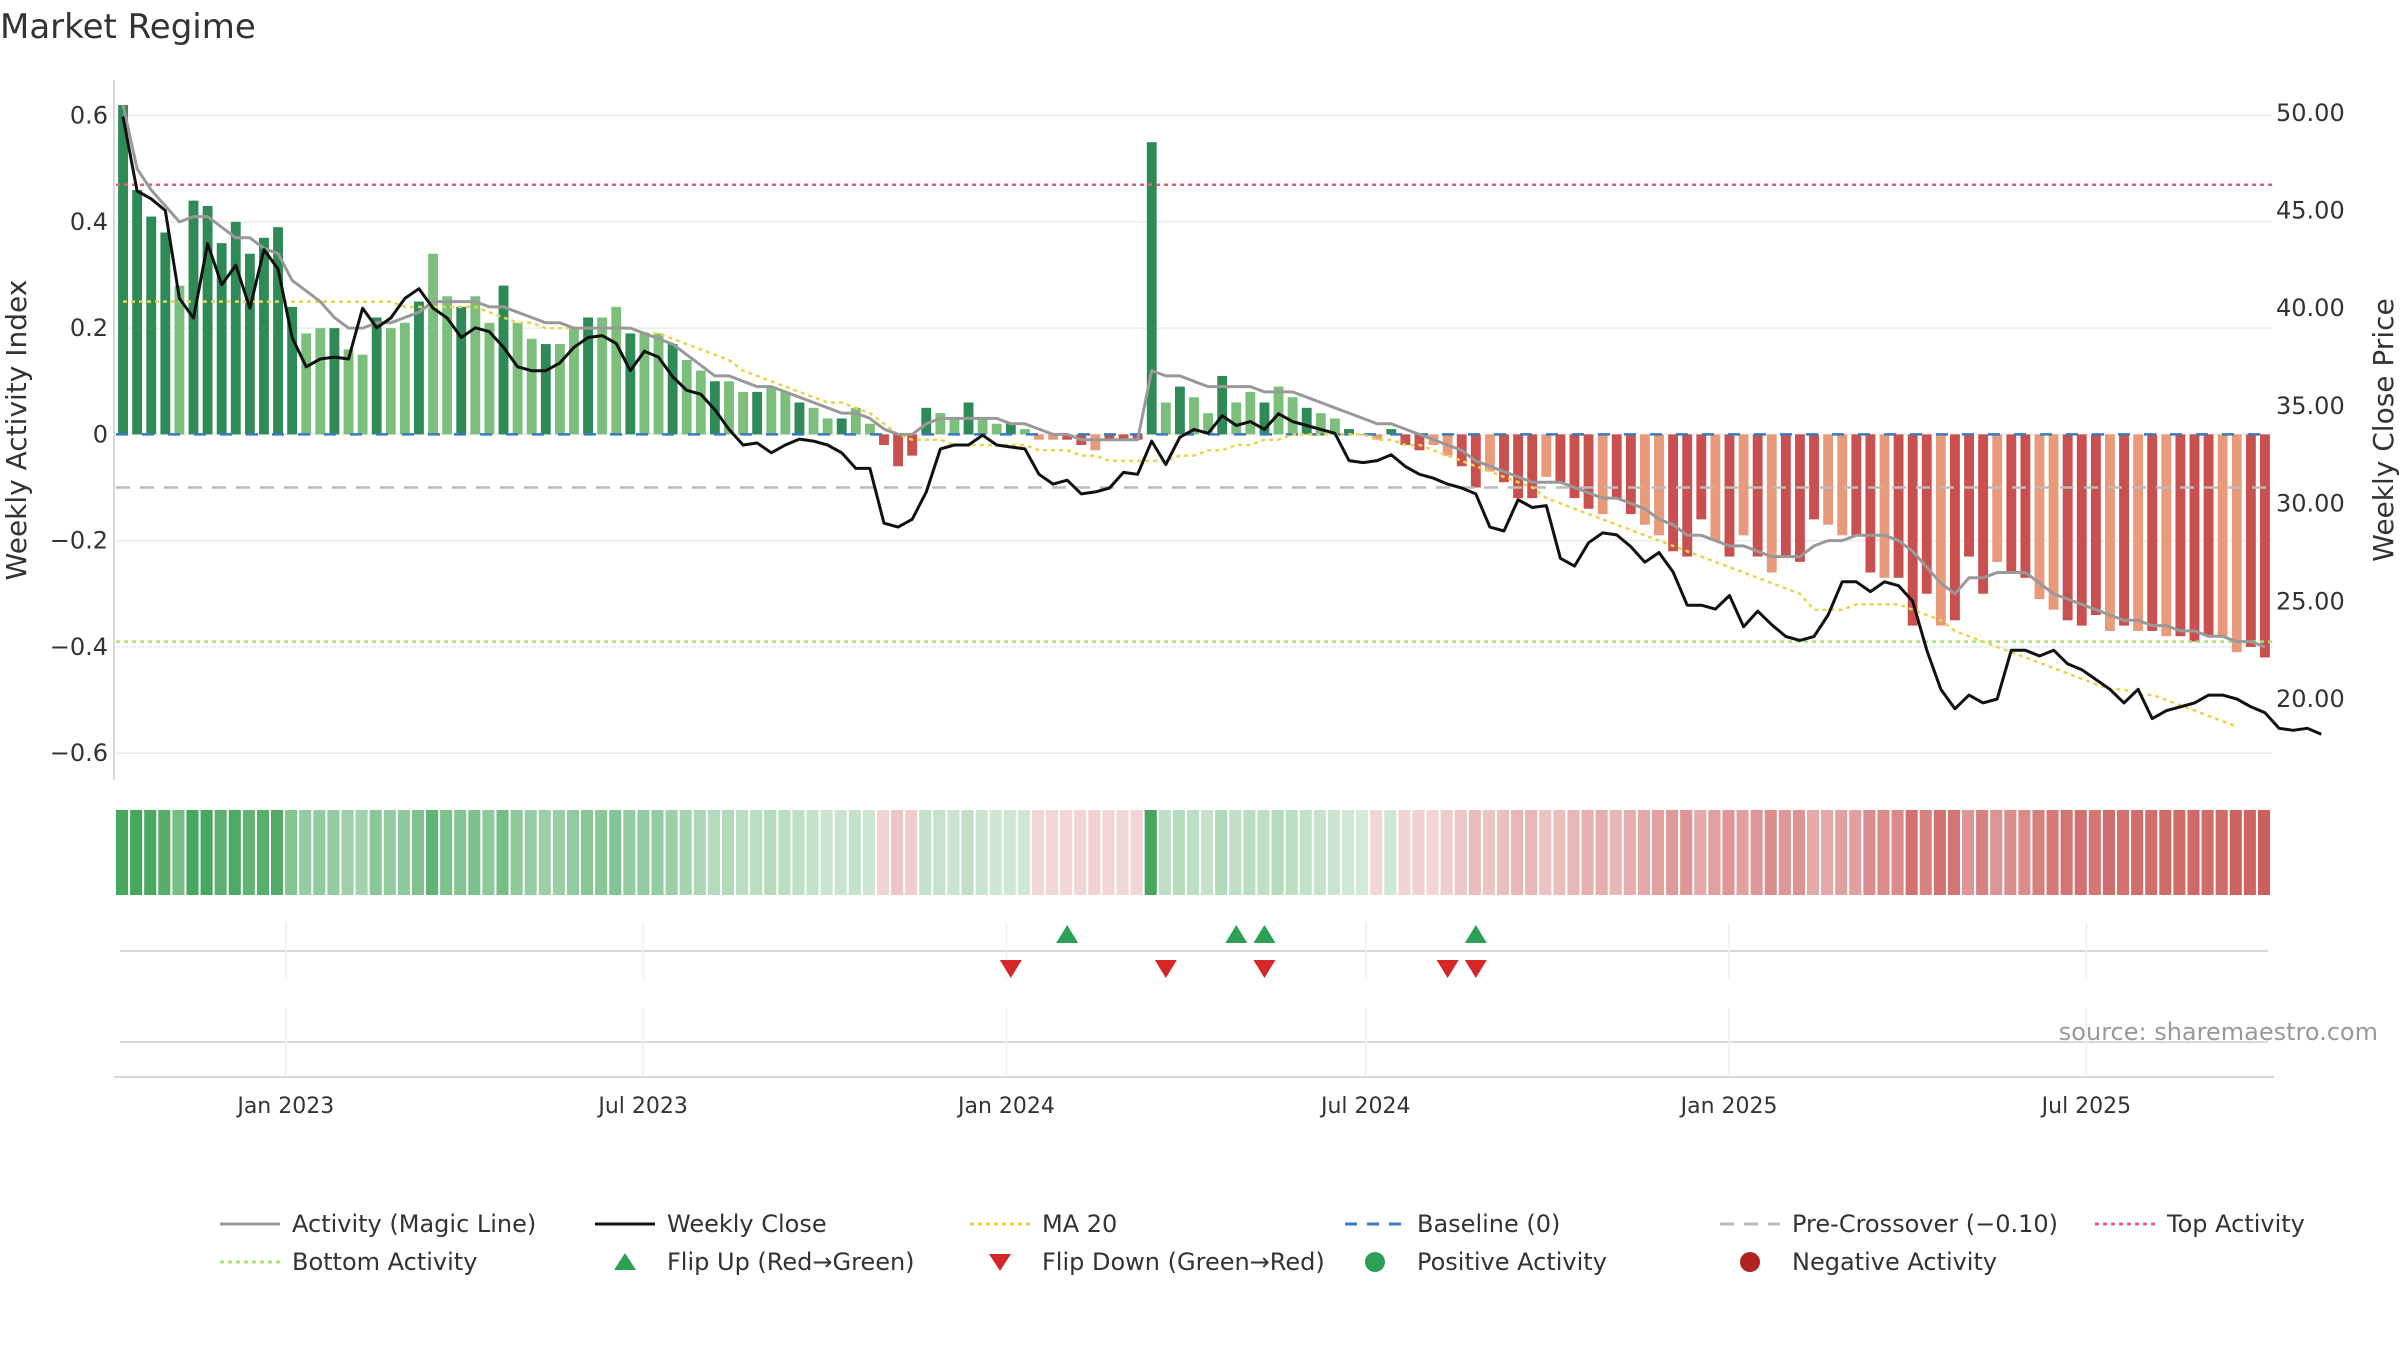 The image size is (2400, 1350). Describe the element at coordinates (1894, 1262) in the screenshot. I see `legend-label: Negative Activity` at that location.